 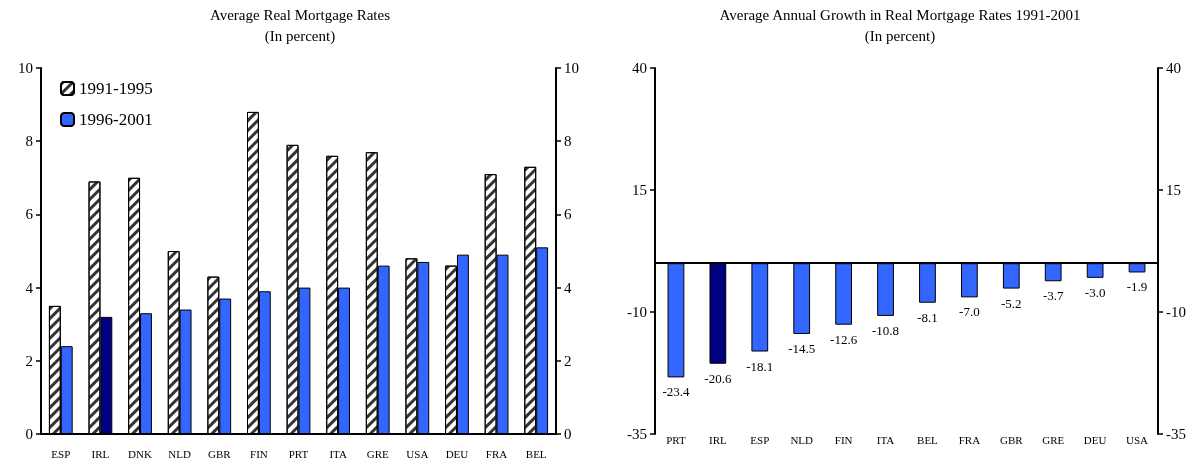 What do you see at coordinates (25, 68) in the screenshot?
I see `y-tick-label: 10` at bounding box center [25, 68].